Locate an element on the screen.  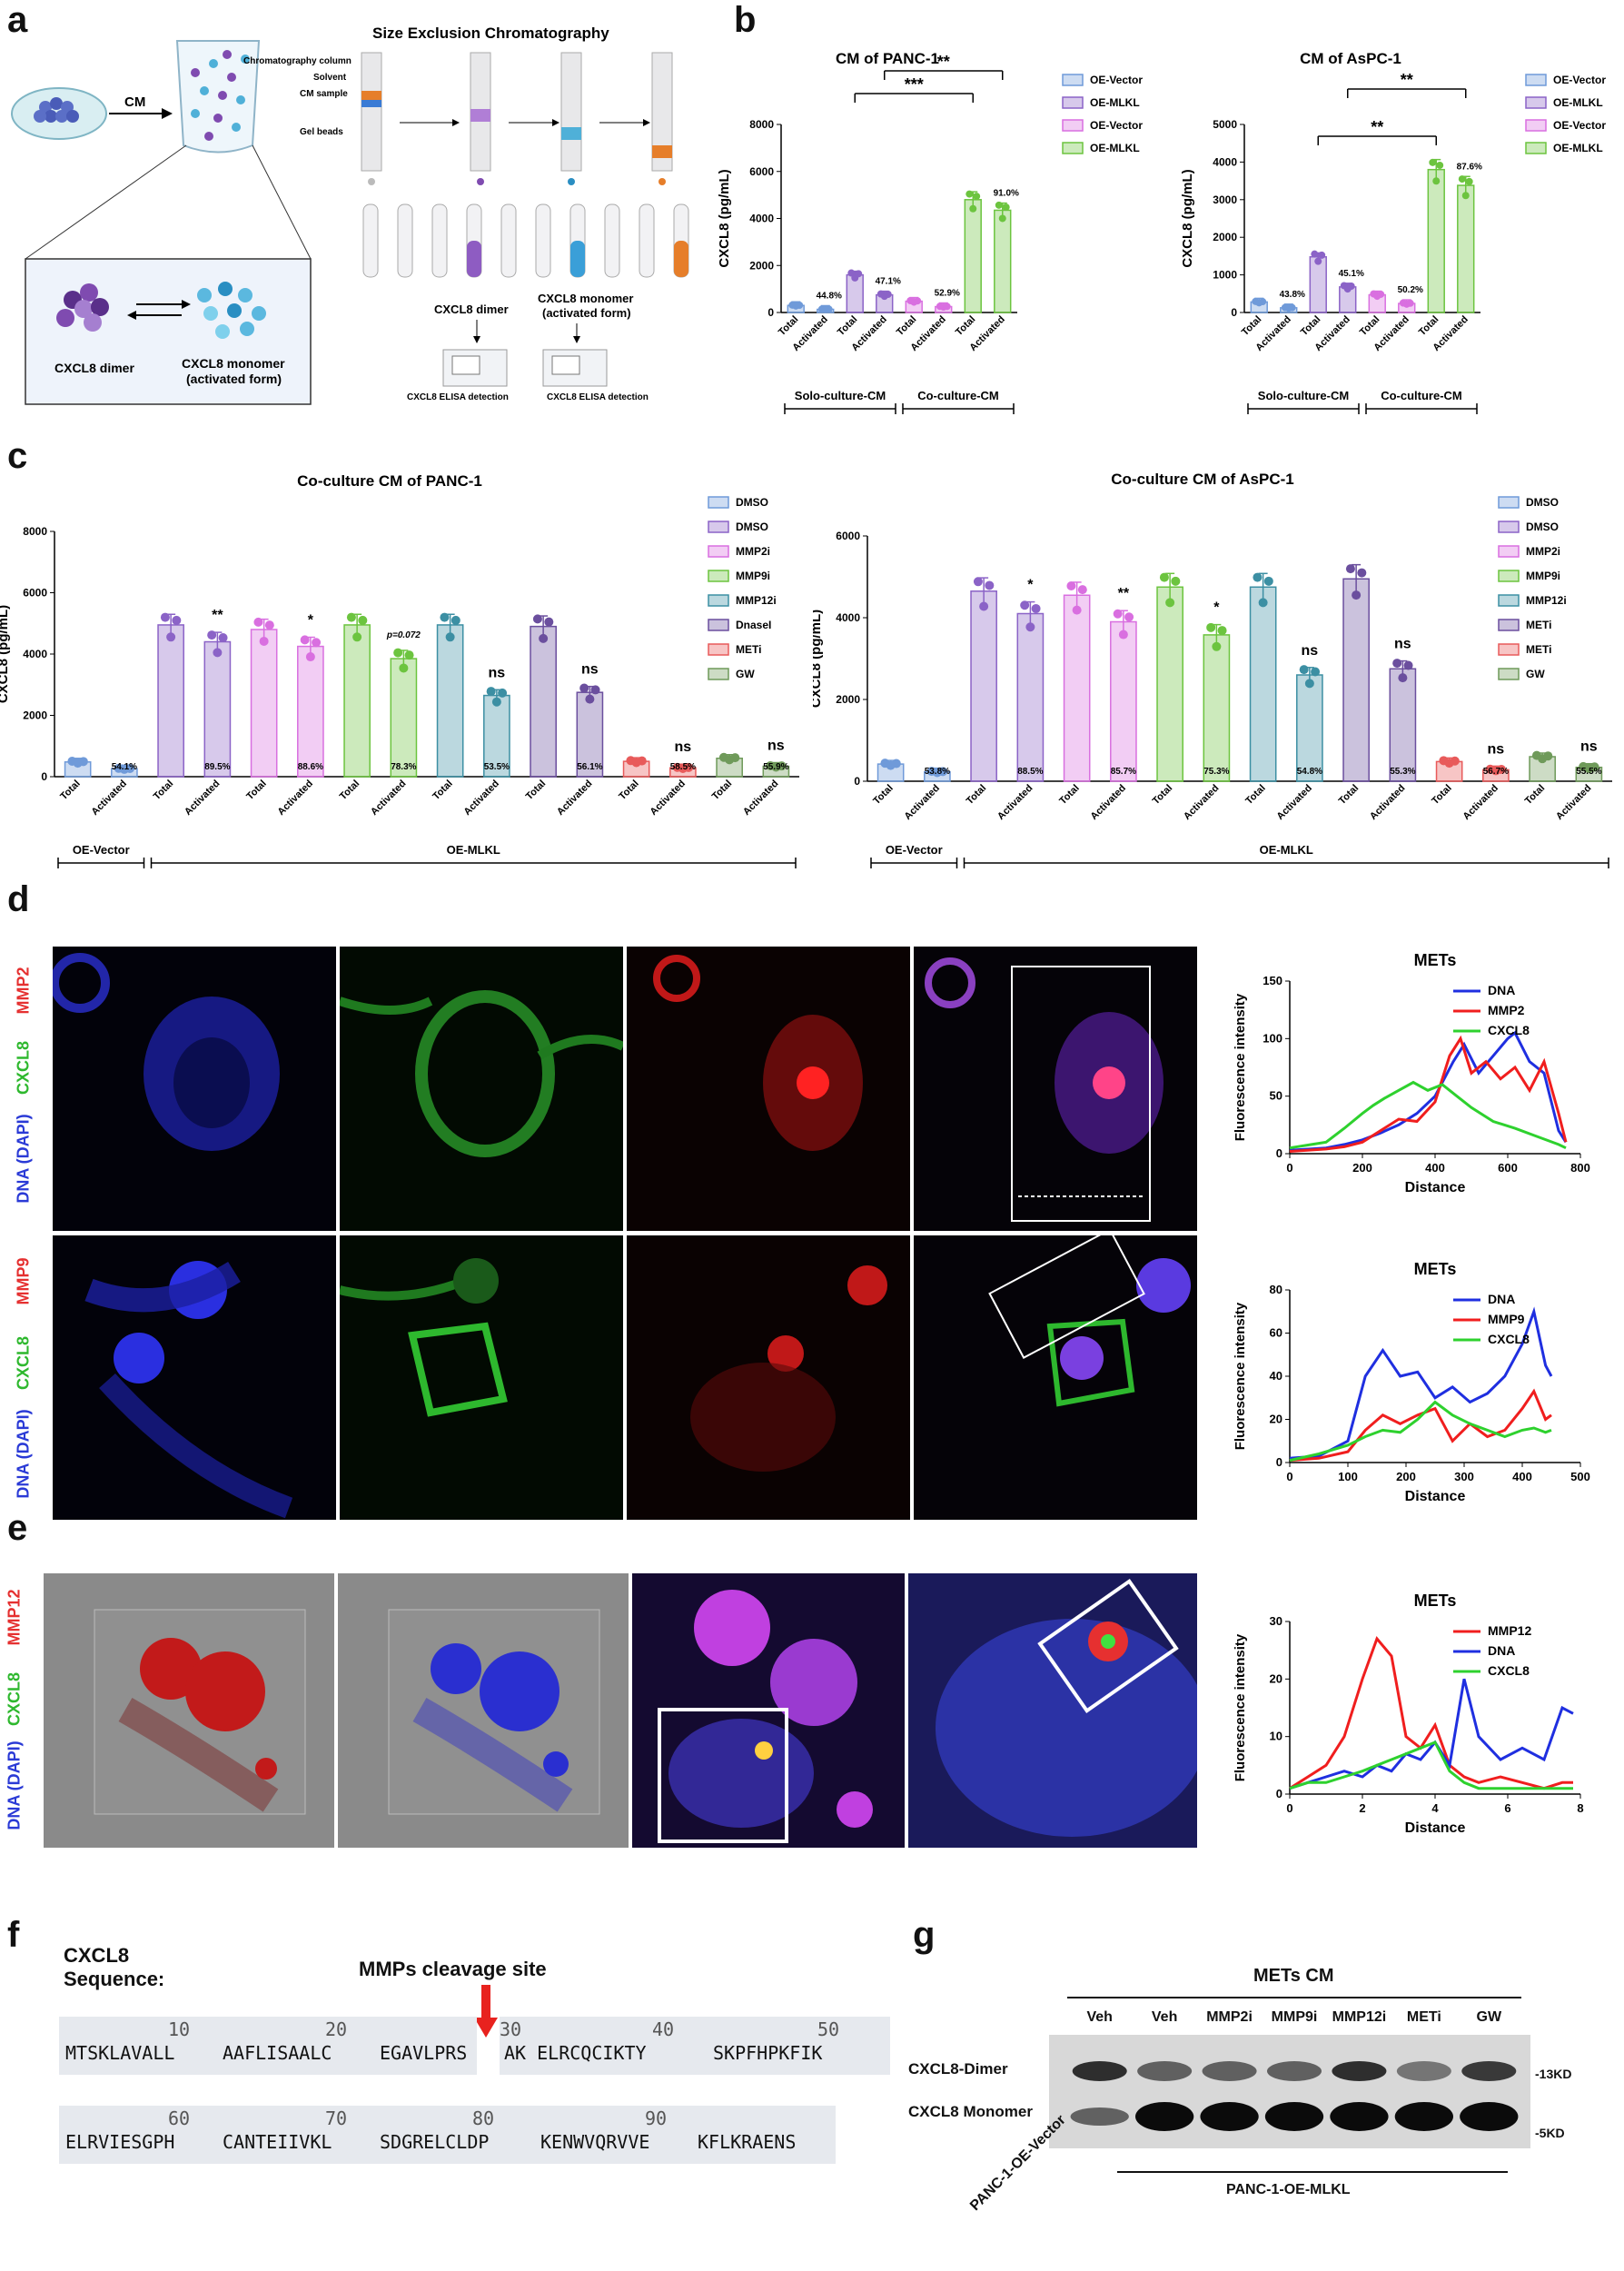
x-tick-label: 800 is located at coordinates (1580, 1168).